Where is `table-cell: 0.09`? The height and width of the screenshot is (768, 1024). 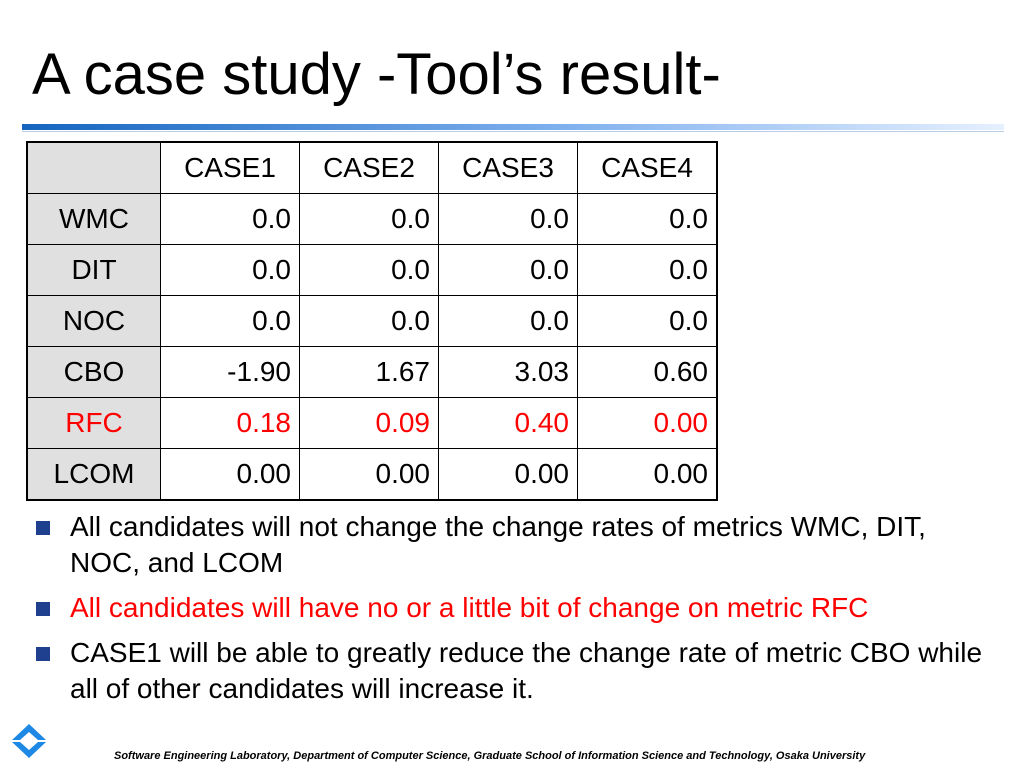 table-cell: 0.09 is located at coordinates (369, 423).